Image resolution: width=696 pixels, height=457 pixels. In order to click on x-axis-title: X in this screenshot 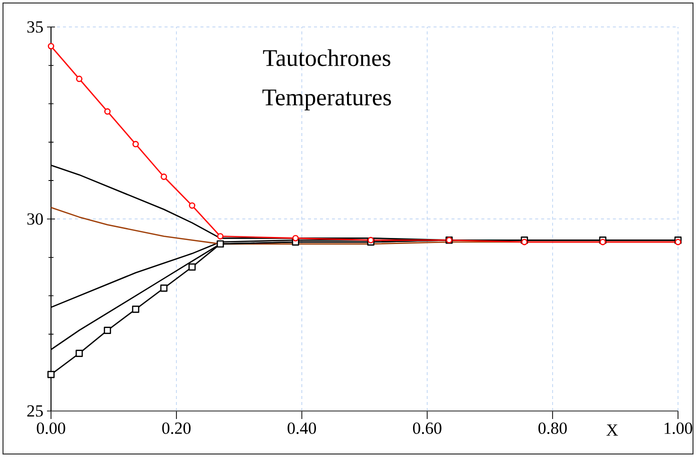, I will do `click(612, 430)`.